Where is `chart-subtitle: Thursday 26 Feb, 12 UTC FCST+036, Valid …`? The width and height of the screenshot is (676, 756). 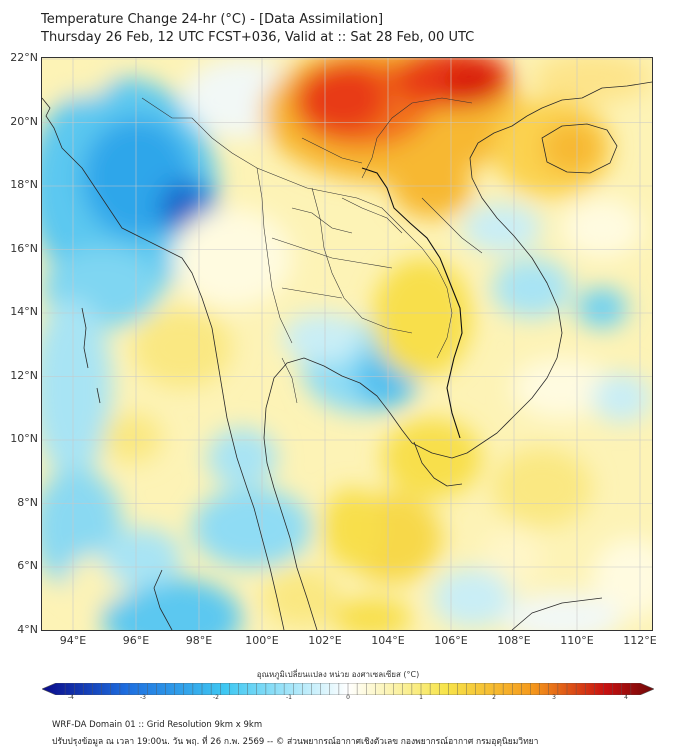
chart-subtitle: Thursday 26 Feb, 12 UTC FCST+036, Valid … is located at coordinates (258, 37).